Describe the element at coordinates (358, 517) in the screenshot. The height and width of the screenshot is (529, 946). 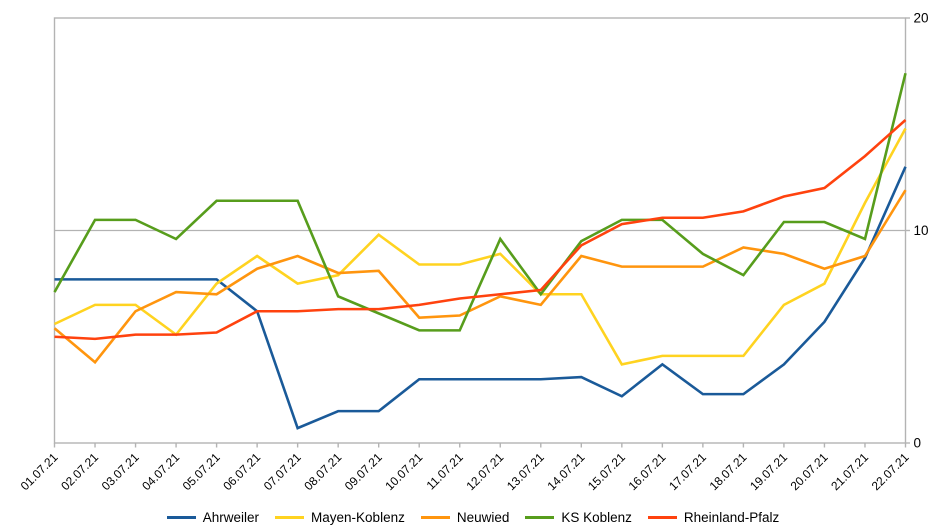
I see `legend-label-mayen-koblenz: Mayen-Koblenz` at that location.